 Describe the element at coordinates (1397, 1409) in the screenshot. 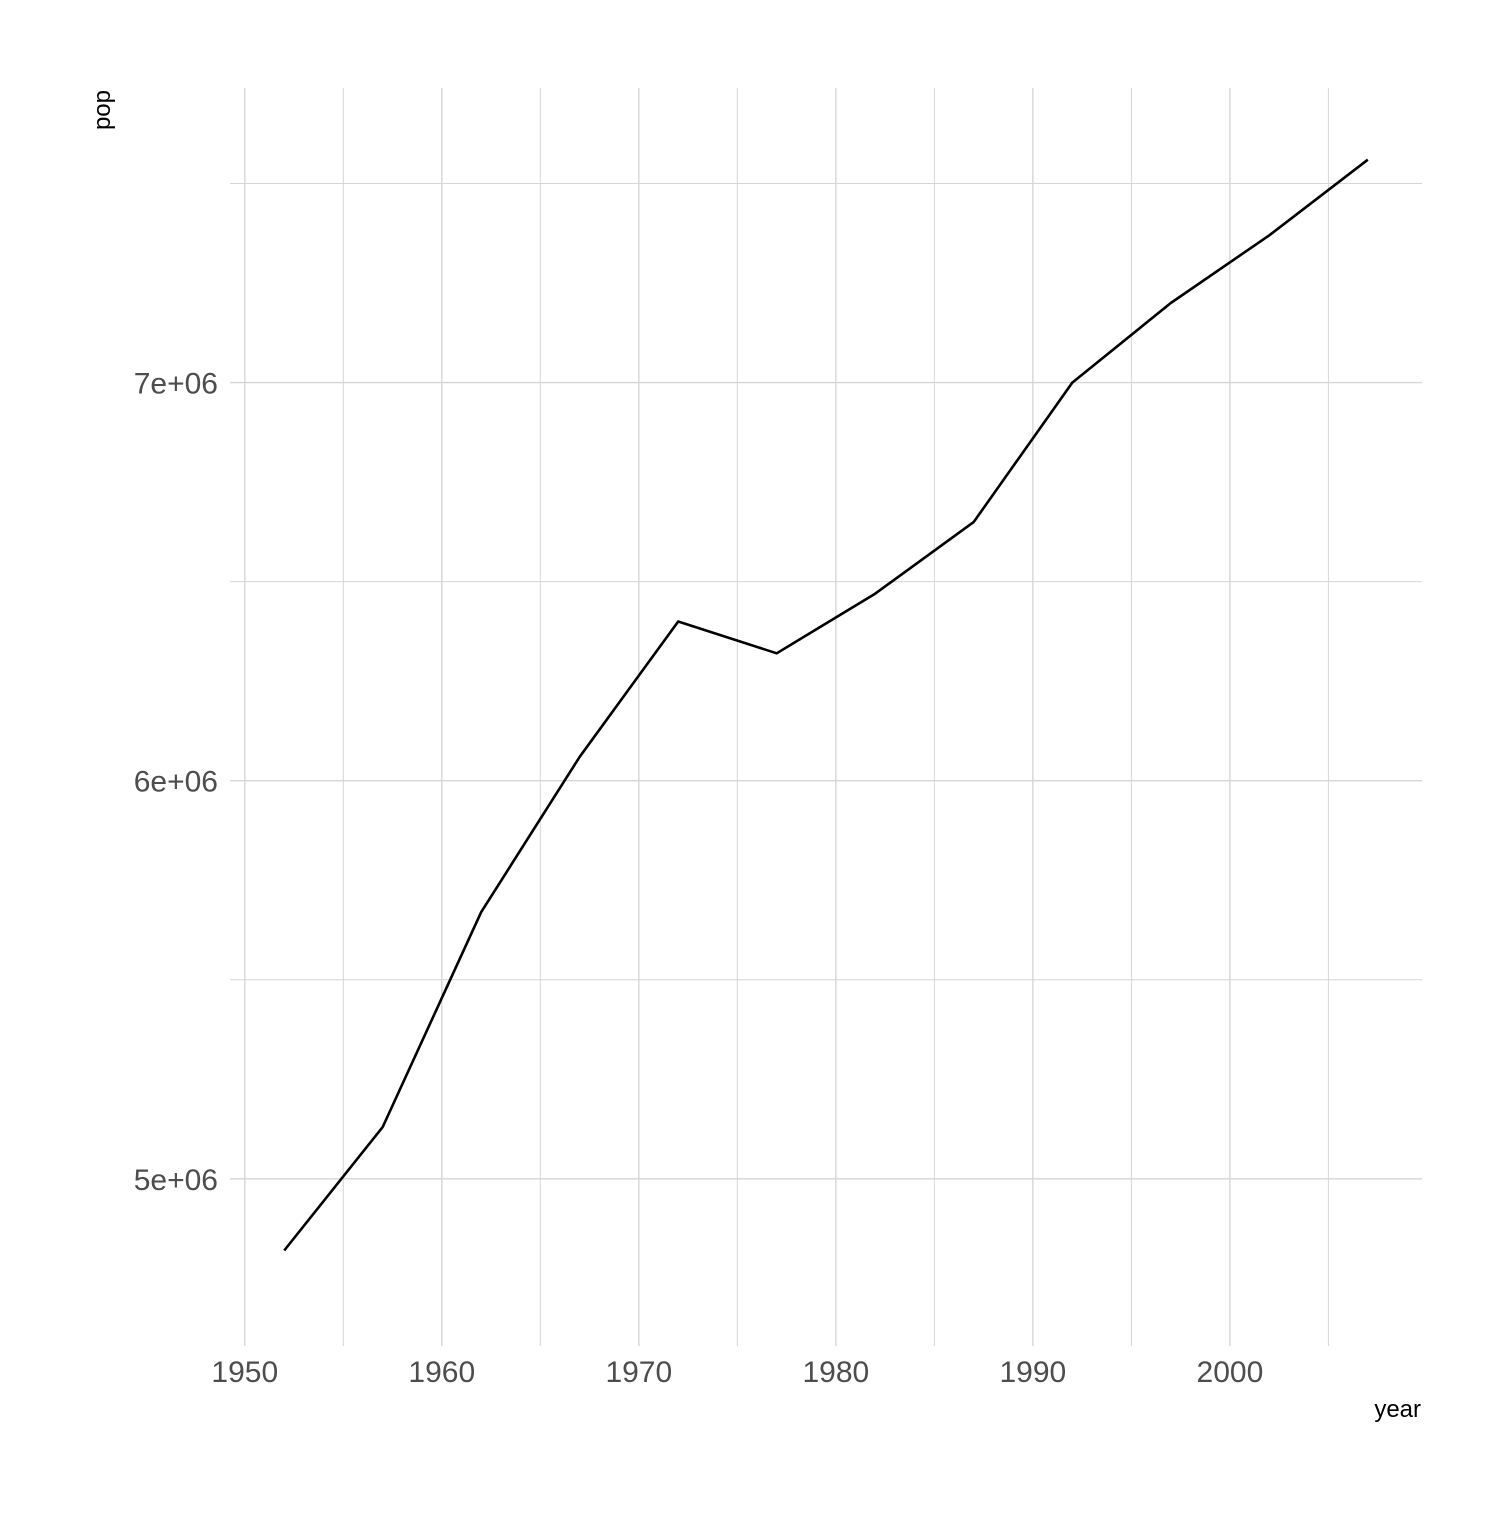

I see `x-axis-title: year` at that location.